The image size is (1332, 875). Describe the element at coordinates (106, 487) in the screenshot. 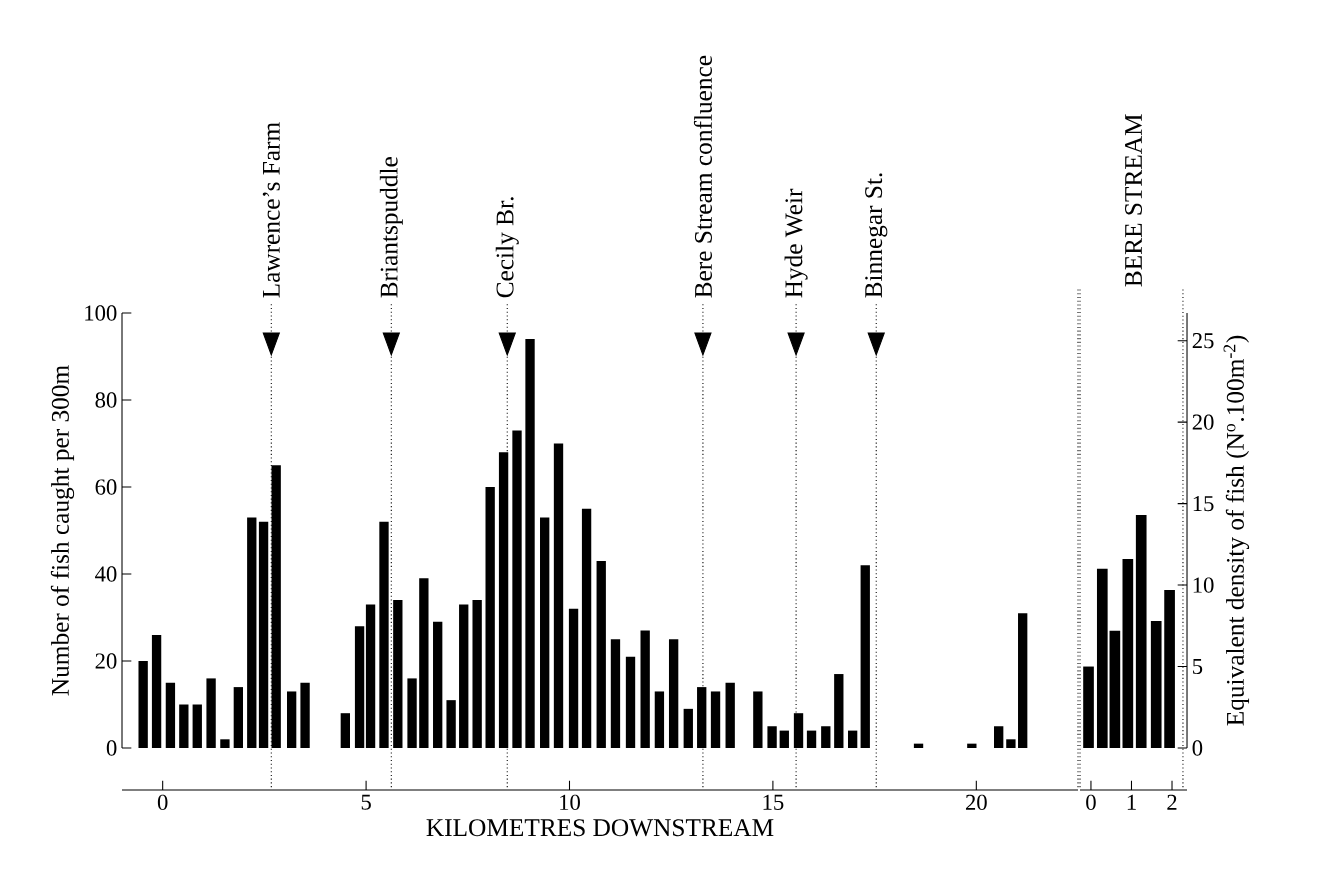

I see `y-tick-label: 60` at that location.